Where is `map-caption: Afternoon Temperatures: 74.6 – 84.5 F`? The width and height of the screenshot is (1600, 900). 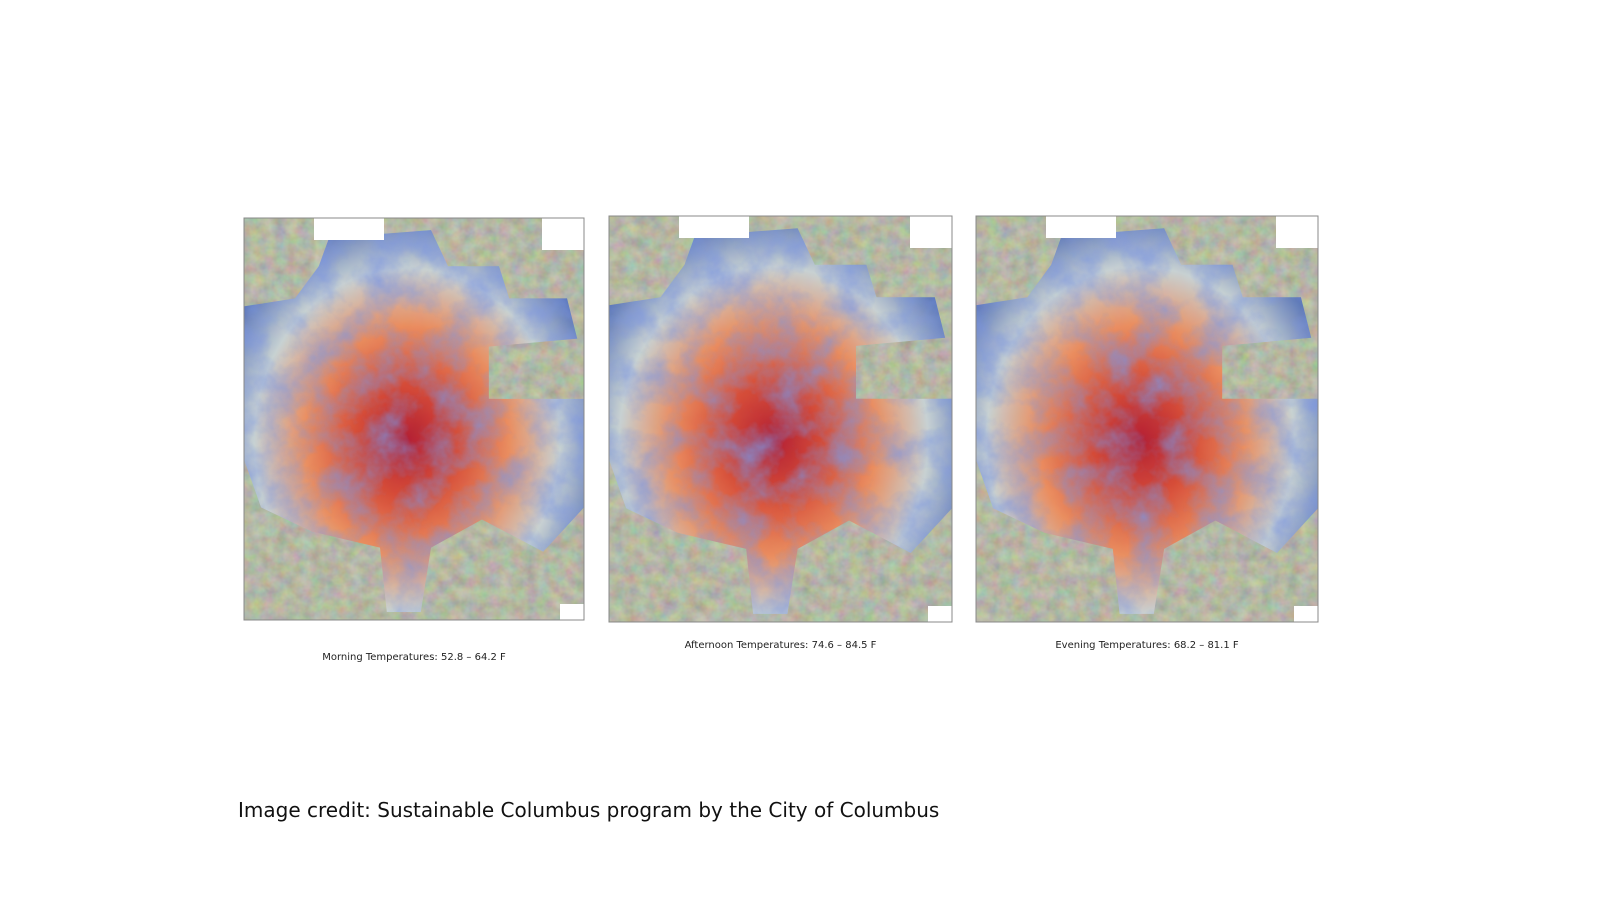 map-caption: Afternoon Temperatures: 74.6 – 84.5 F is located at coordinates (781, 645).